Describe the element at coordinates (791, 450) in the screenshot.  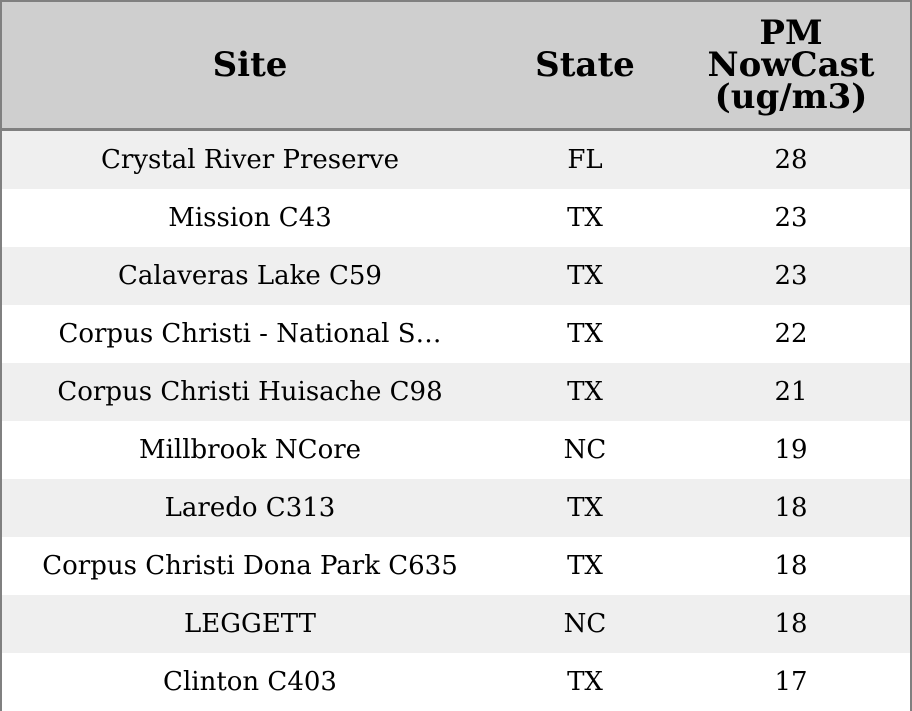
I see `cell-pm-nowcast-value: 19` at that location.